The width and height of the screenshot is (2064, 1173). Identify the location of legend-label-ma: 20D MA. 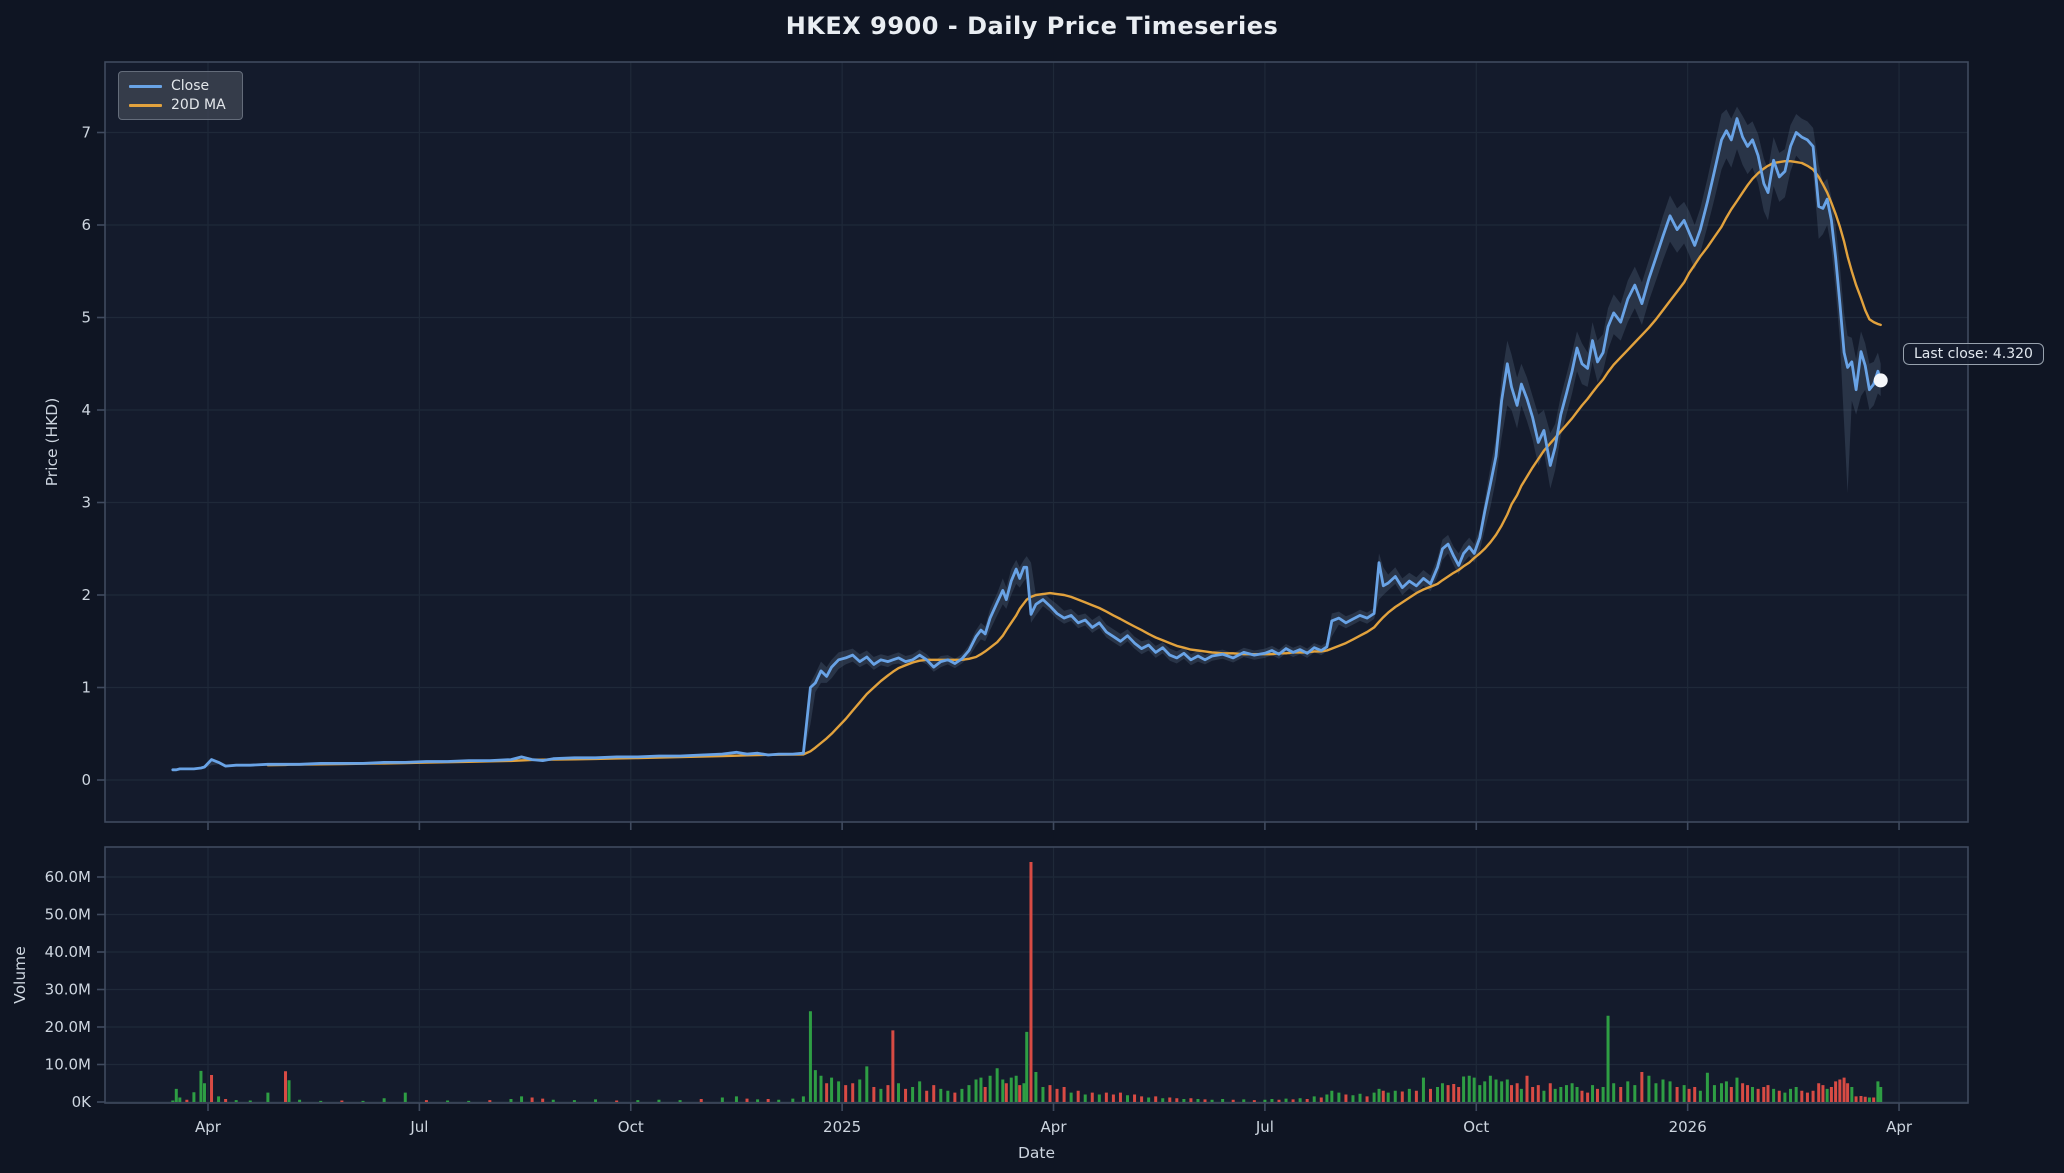
(198, 105).